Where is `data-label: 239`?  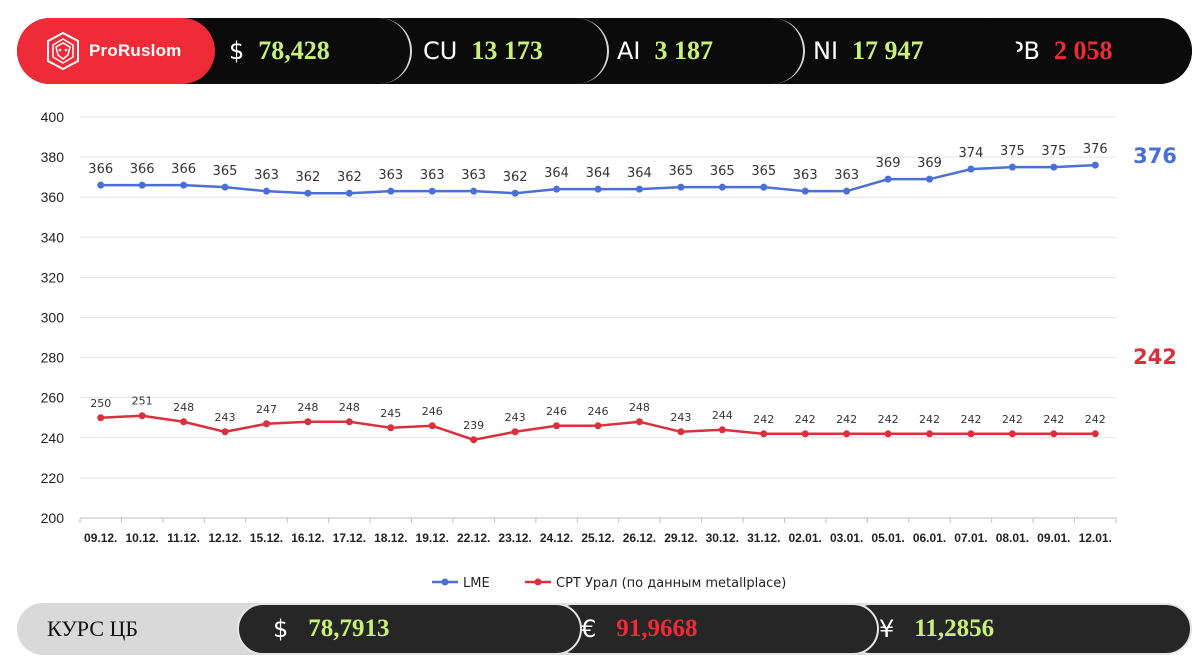 data-label: 239 is located at coordinates (473, 425).